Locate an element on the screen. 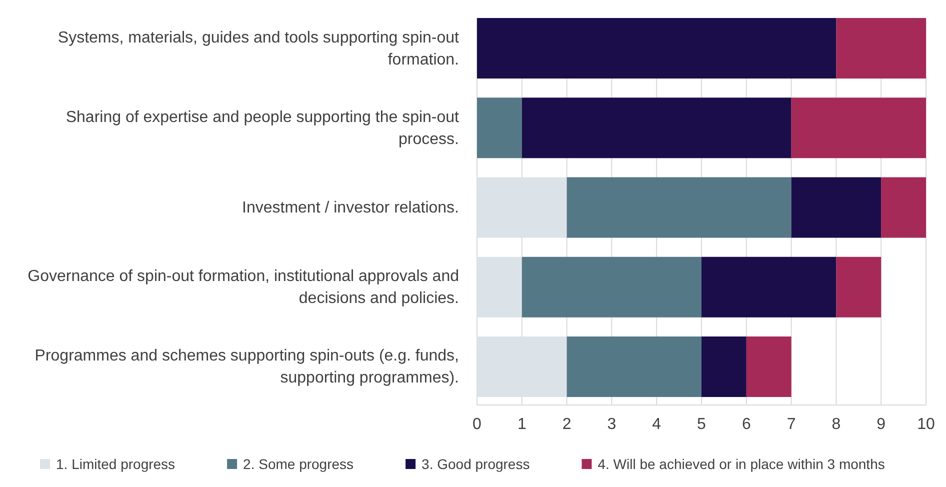 The image size is (946, 487). y-tick-label: Governance of spin-out formation, institutional approvals and decisions and policies. is located at coordinates (243, 288).